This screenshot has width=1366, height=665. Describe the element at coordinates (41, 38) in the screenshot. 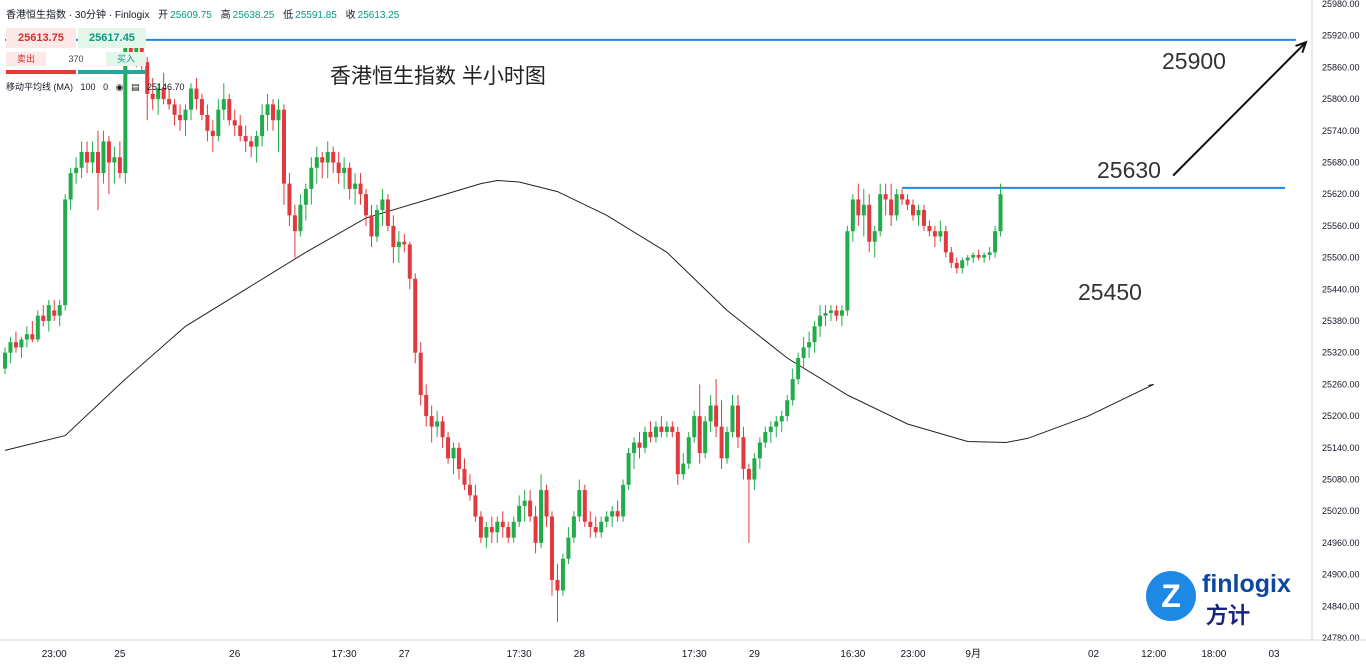

I see `bid-price: 25613.75` at that location.